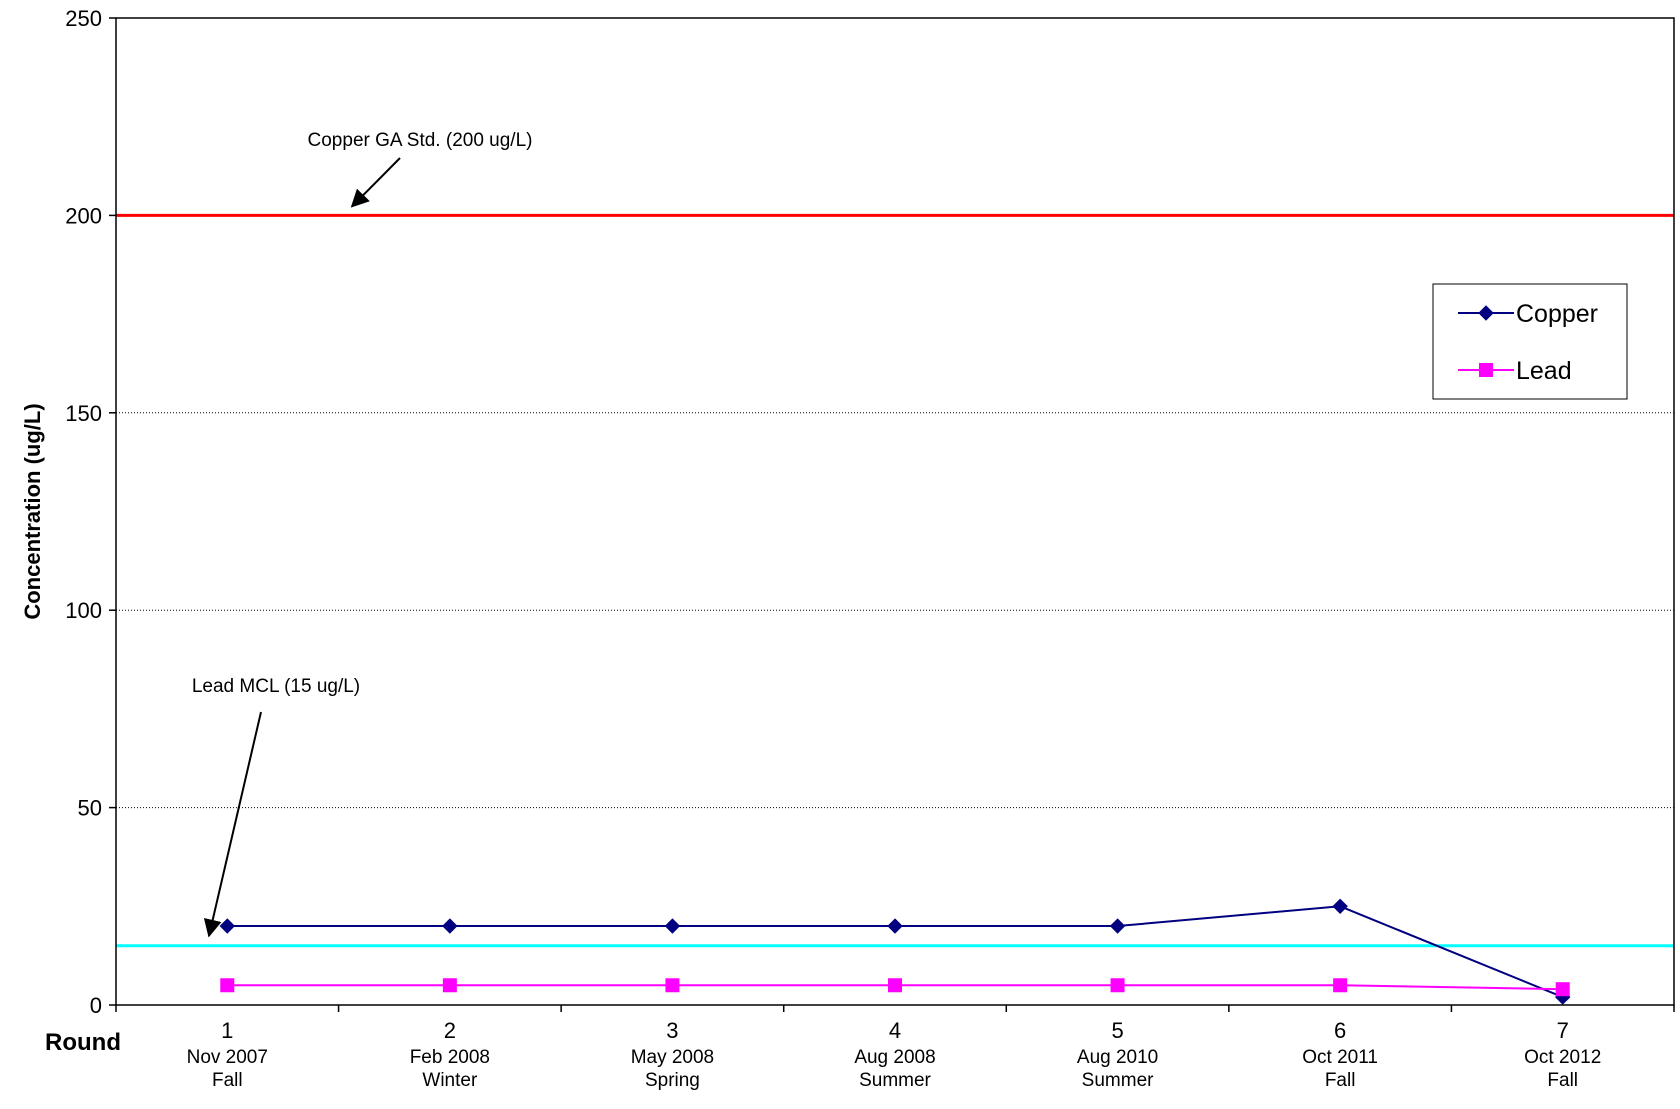 The height and width of the screenshot is (1109, 1680). I want to click on x-tick-label-season: Spring, so click(672, 1080).